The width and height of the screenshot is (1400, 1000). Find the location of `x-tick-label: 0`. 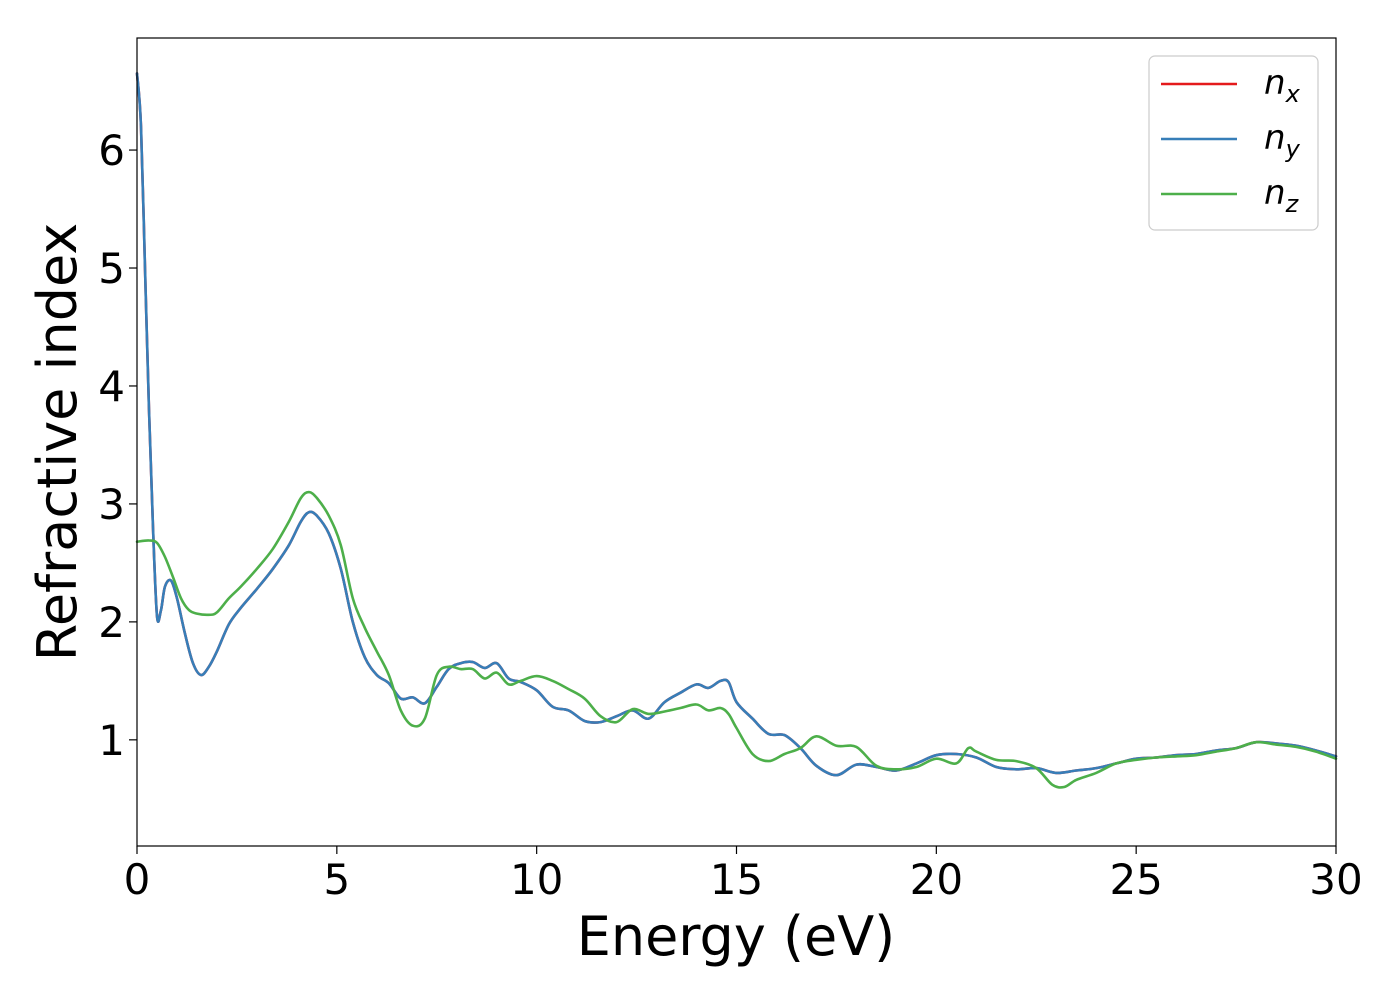

x-tick-label: 0 is located at coordinates (137, 879).